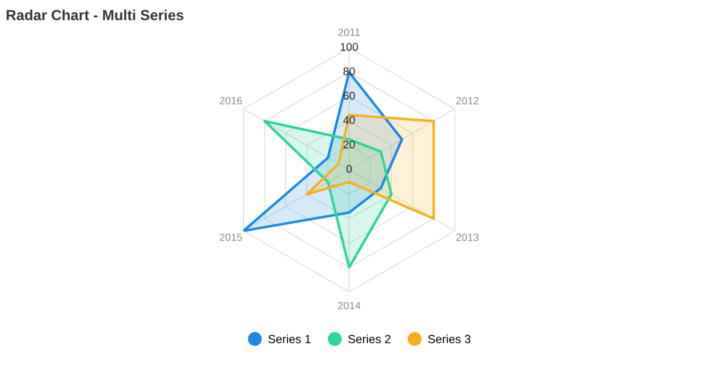 Image resolution: width=714 pixels, height=383 pixels. I want to click on legend-label: Series 3, so click(449, 339).